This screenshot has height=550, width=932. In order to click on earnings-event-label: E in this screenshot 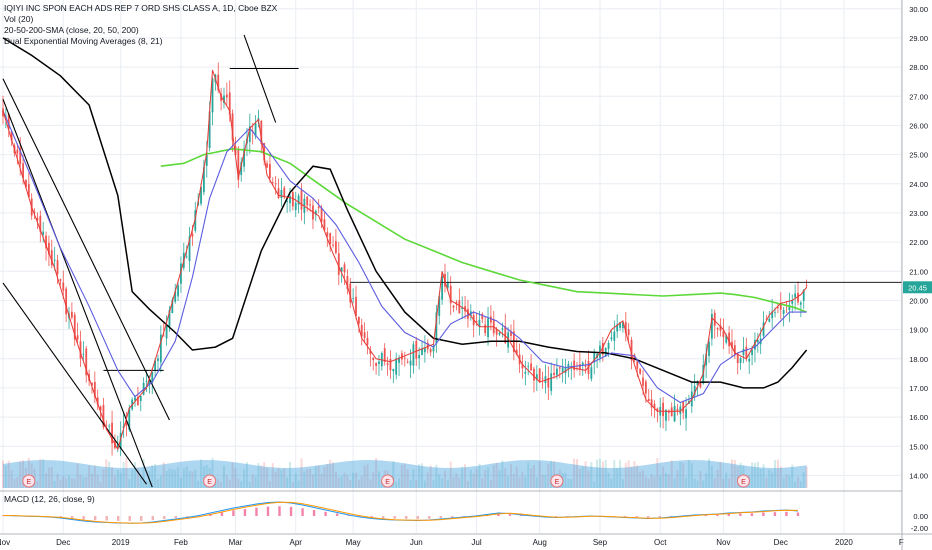, I will do `click(743, 482)`.